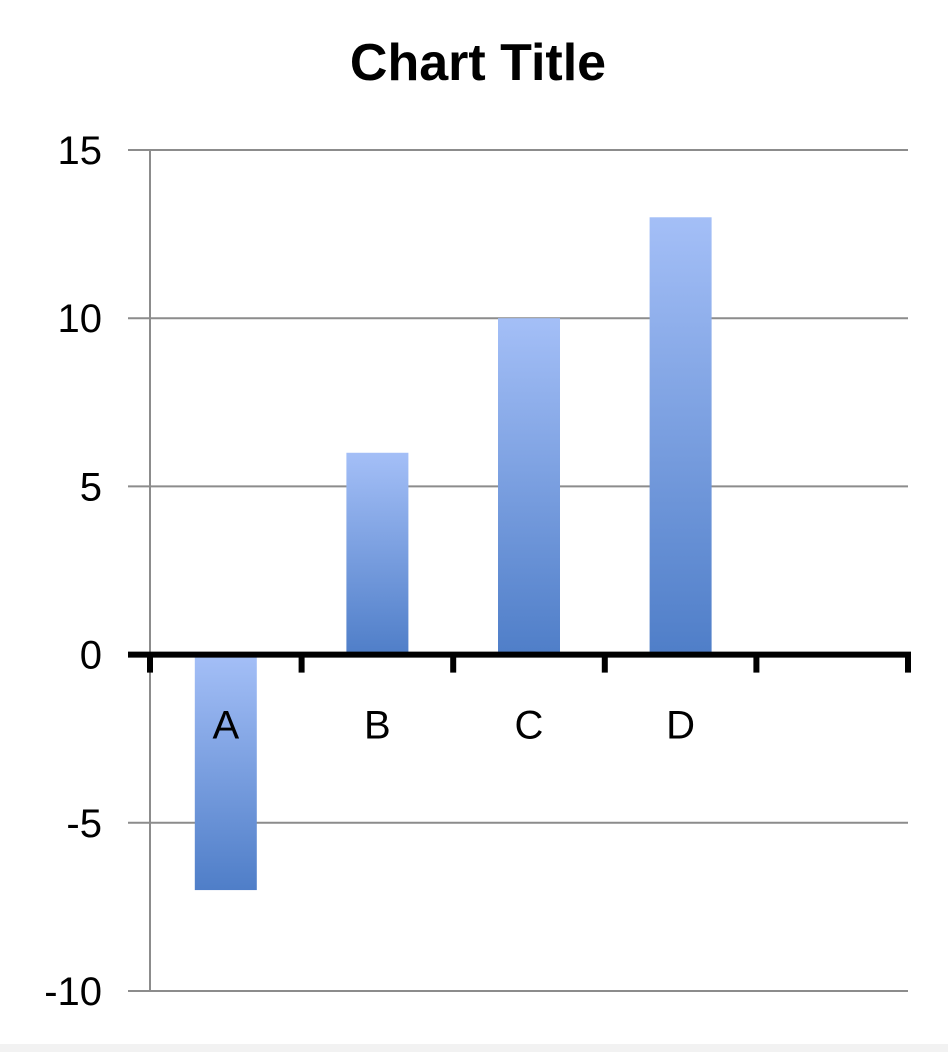  I want to click on bar-B, so click(377, 553).